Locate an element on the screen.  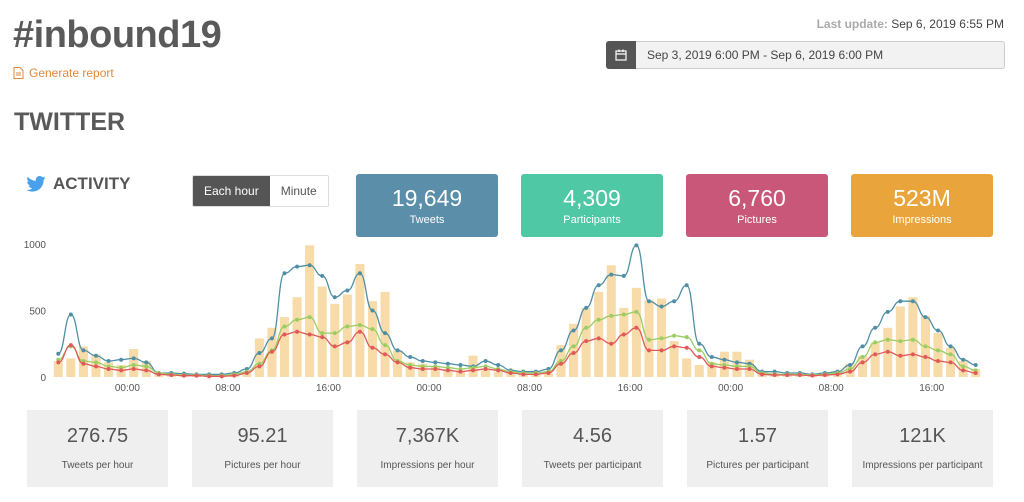
pictures-per-hour-label: Pictures per hour is located at coordinates (262, 465).